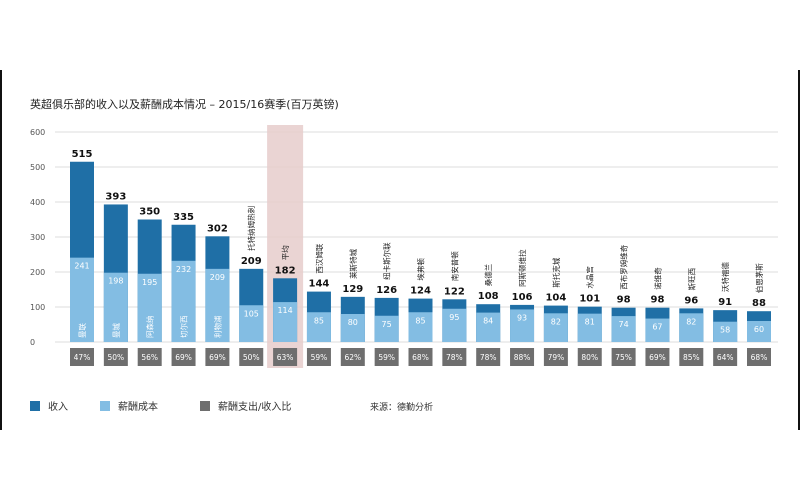  Describe the element at coordinates (623, 357) in the screenshot. I see `ratio-value-label: 75%` at that location.